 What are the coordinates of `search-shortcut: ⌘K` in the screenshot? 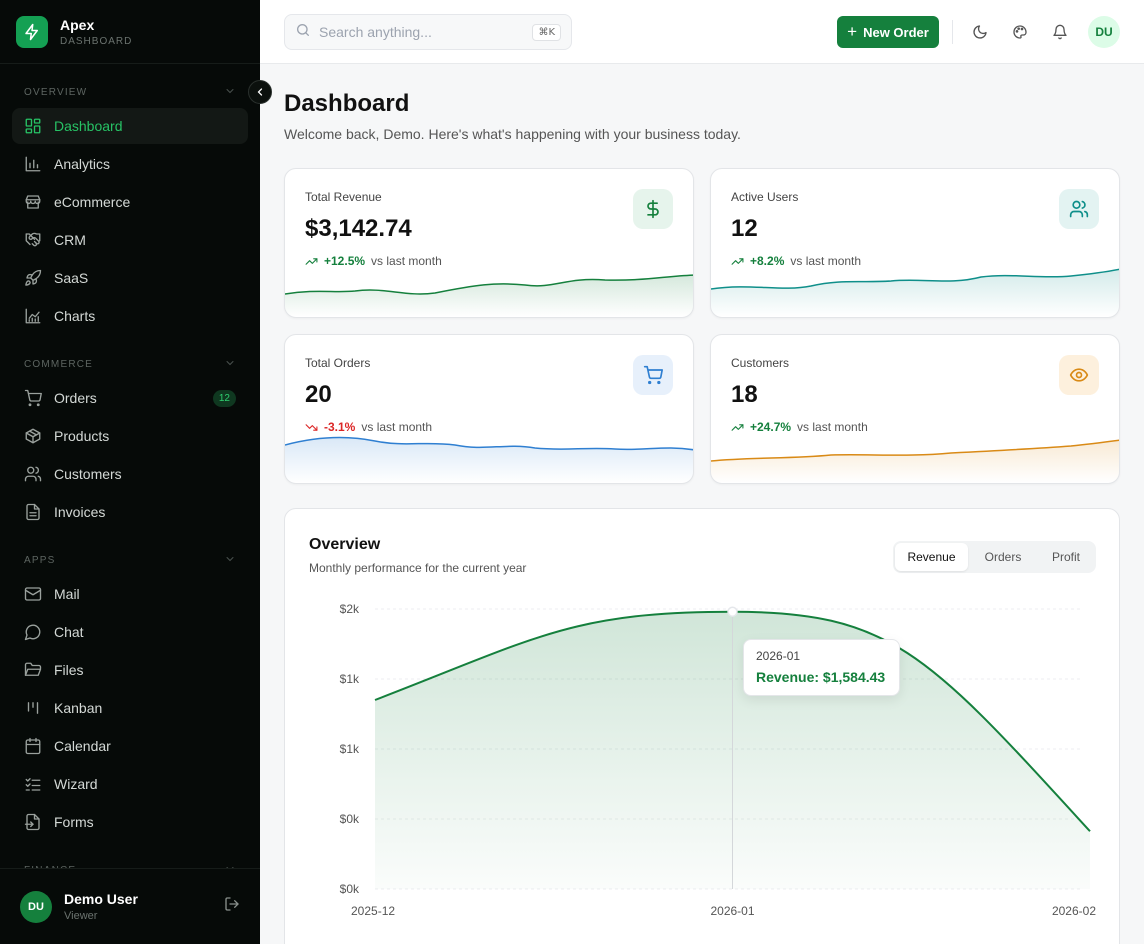 It's located at (546, 32).